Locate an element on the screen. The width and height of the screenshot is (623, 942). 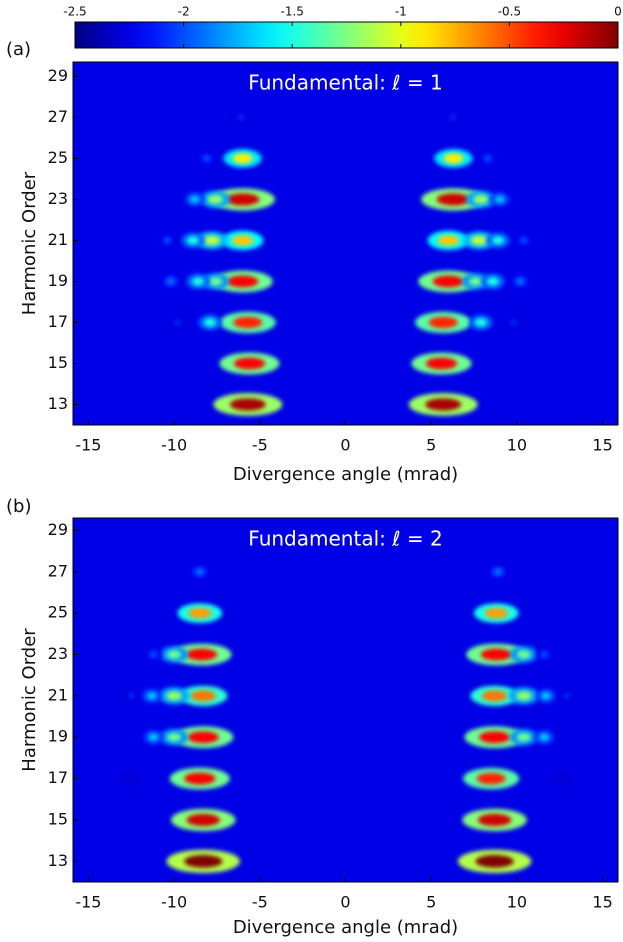
y-tick-label: 15 is located at coordinates (58, 362).